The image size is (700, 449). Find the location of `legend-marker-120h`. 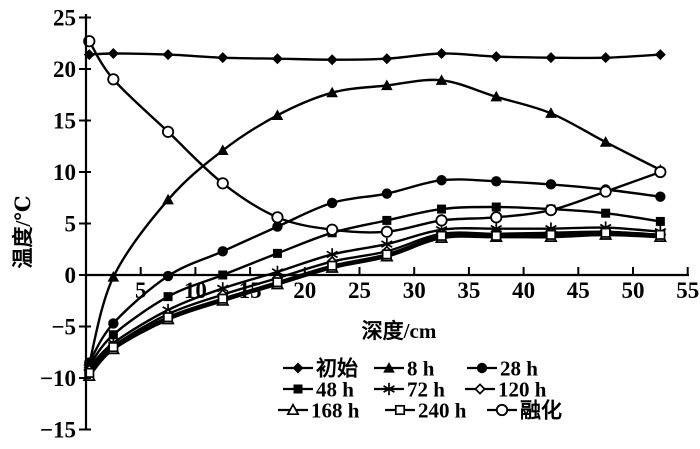

legend-marker-120h is located at coordinates (480, 389).